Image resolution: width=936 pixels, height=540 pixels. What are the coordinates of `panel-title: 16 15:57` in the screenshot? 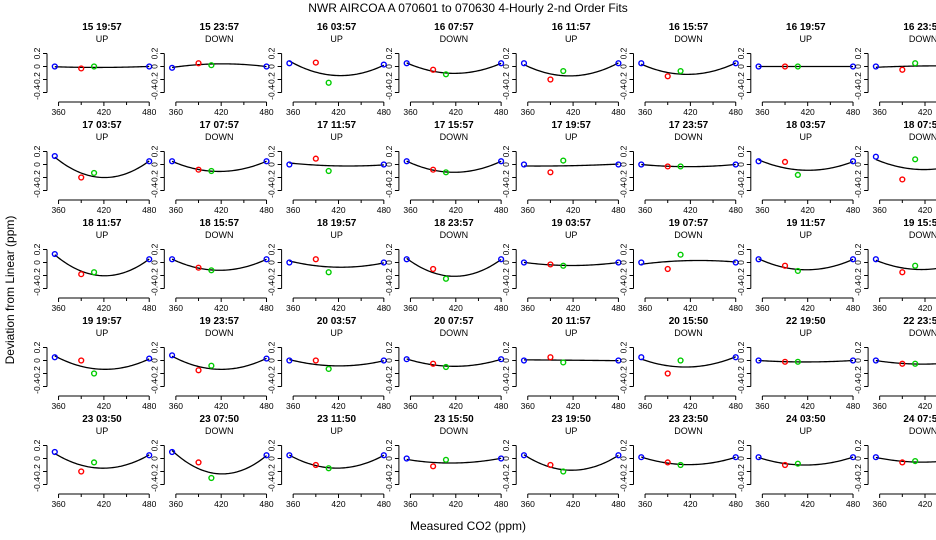 It's located at (689, 27).